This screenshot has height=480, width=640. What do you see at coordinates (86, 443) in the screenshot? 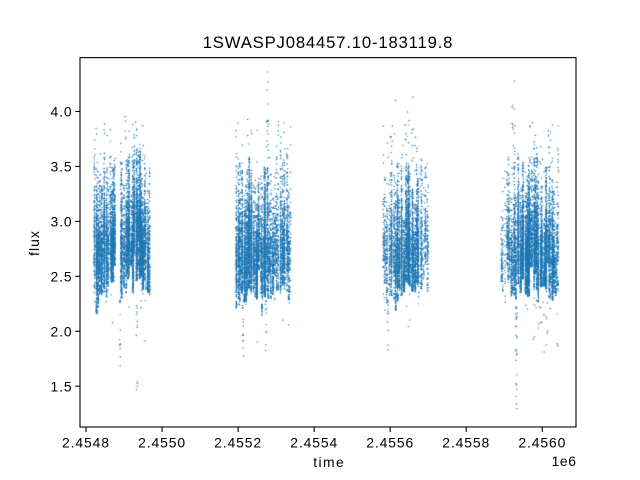
I see `svg-text: 2.4548` at bounding box center [86, 443].